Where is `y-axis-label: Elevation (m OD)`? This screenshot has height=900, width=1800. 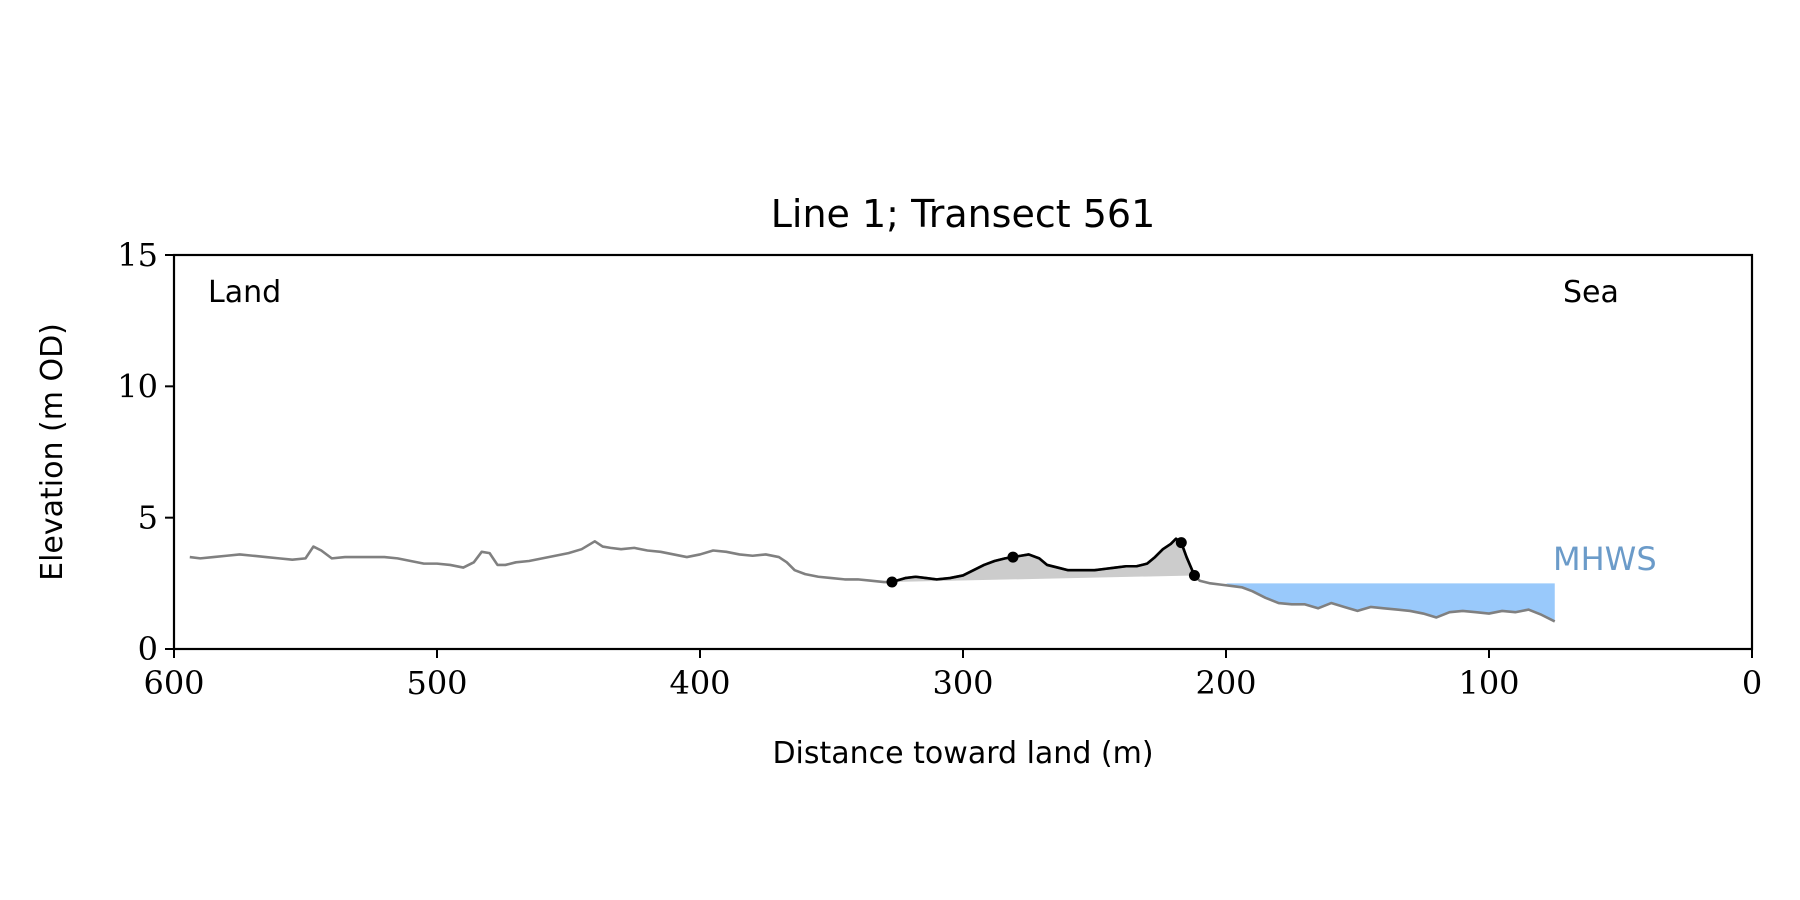
y-axis-label: Elevation (m OD) is located at coordinates (52, 452).